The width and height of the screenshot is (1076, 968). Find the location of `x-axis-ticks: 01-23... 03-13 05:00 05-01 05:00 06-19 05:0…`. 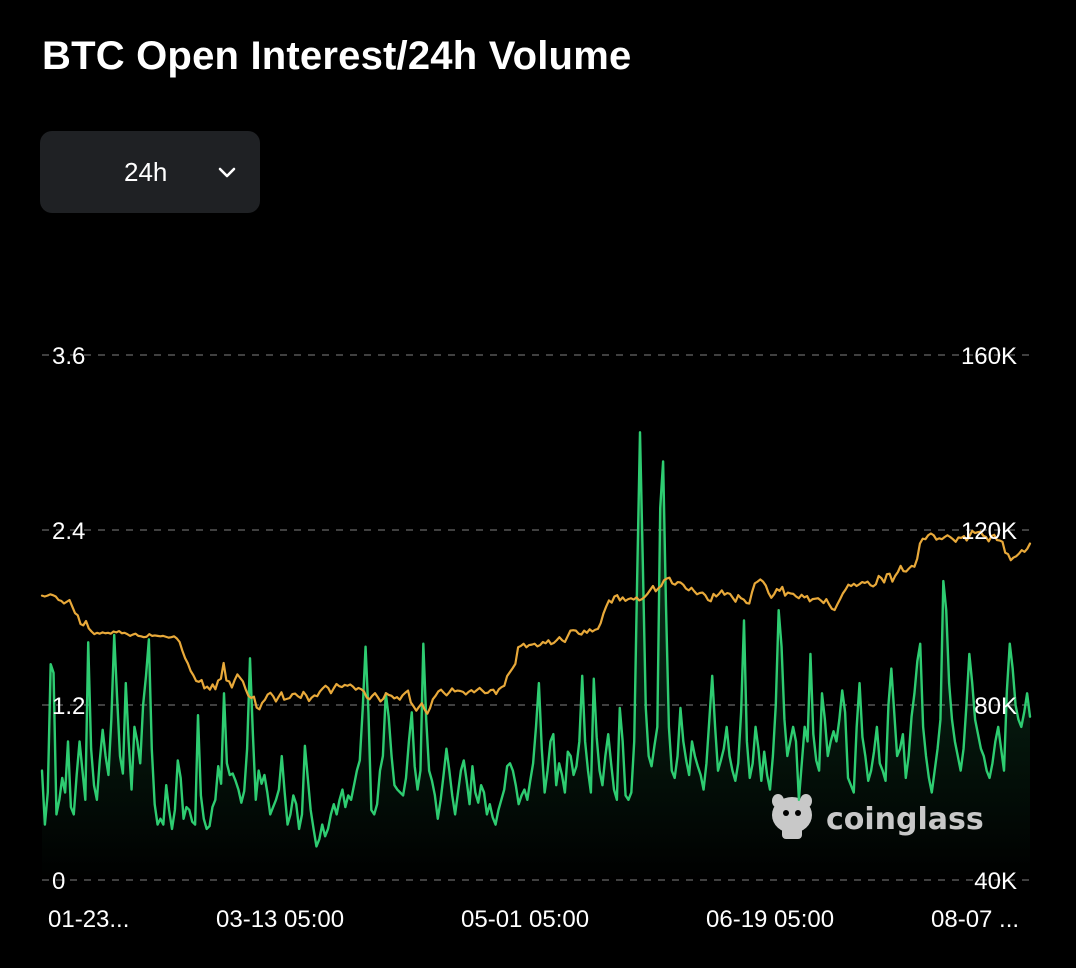

x-axis-ticks: 01-23... 03-13 05:00 05-01 05:00 06-19 05:0… is located at coordinates (533, 919).